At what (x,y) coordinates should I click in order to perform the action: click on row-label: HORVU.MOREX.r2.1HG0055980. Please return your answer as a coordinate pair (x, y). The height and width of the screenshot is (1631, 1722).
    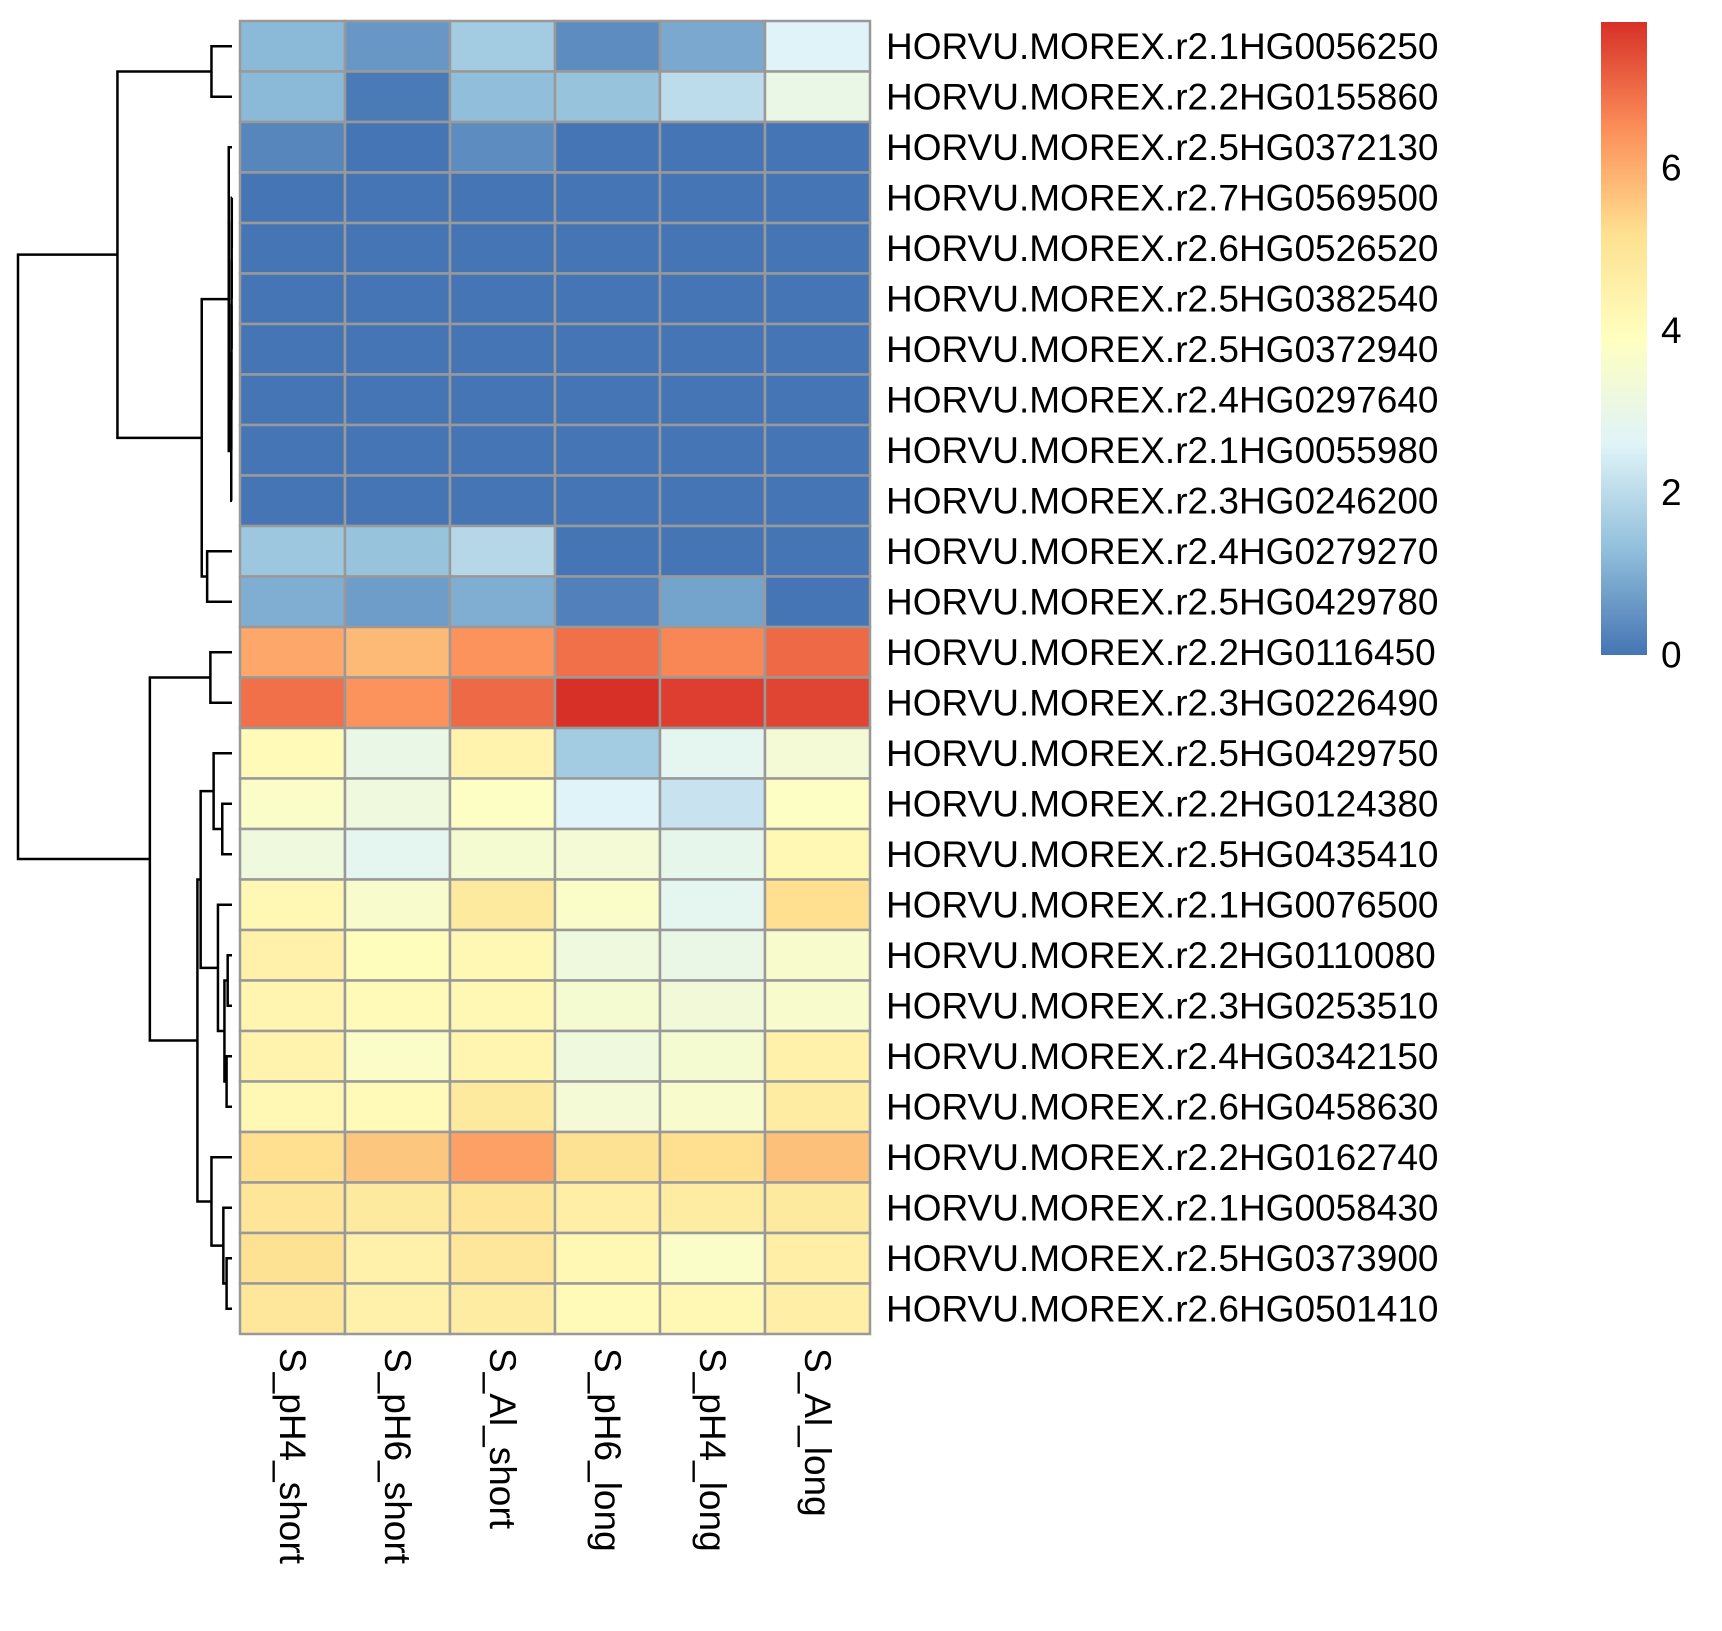
    Looking at the image, I should click on (1162, 450).